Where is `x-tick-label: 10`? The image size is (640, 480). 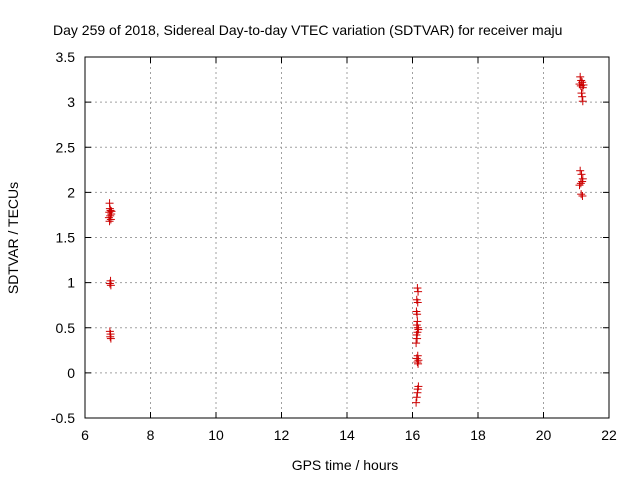 x-tick-label: 10 is located at coordinates (216, 435).